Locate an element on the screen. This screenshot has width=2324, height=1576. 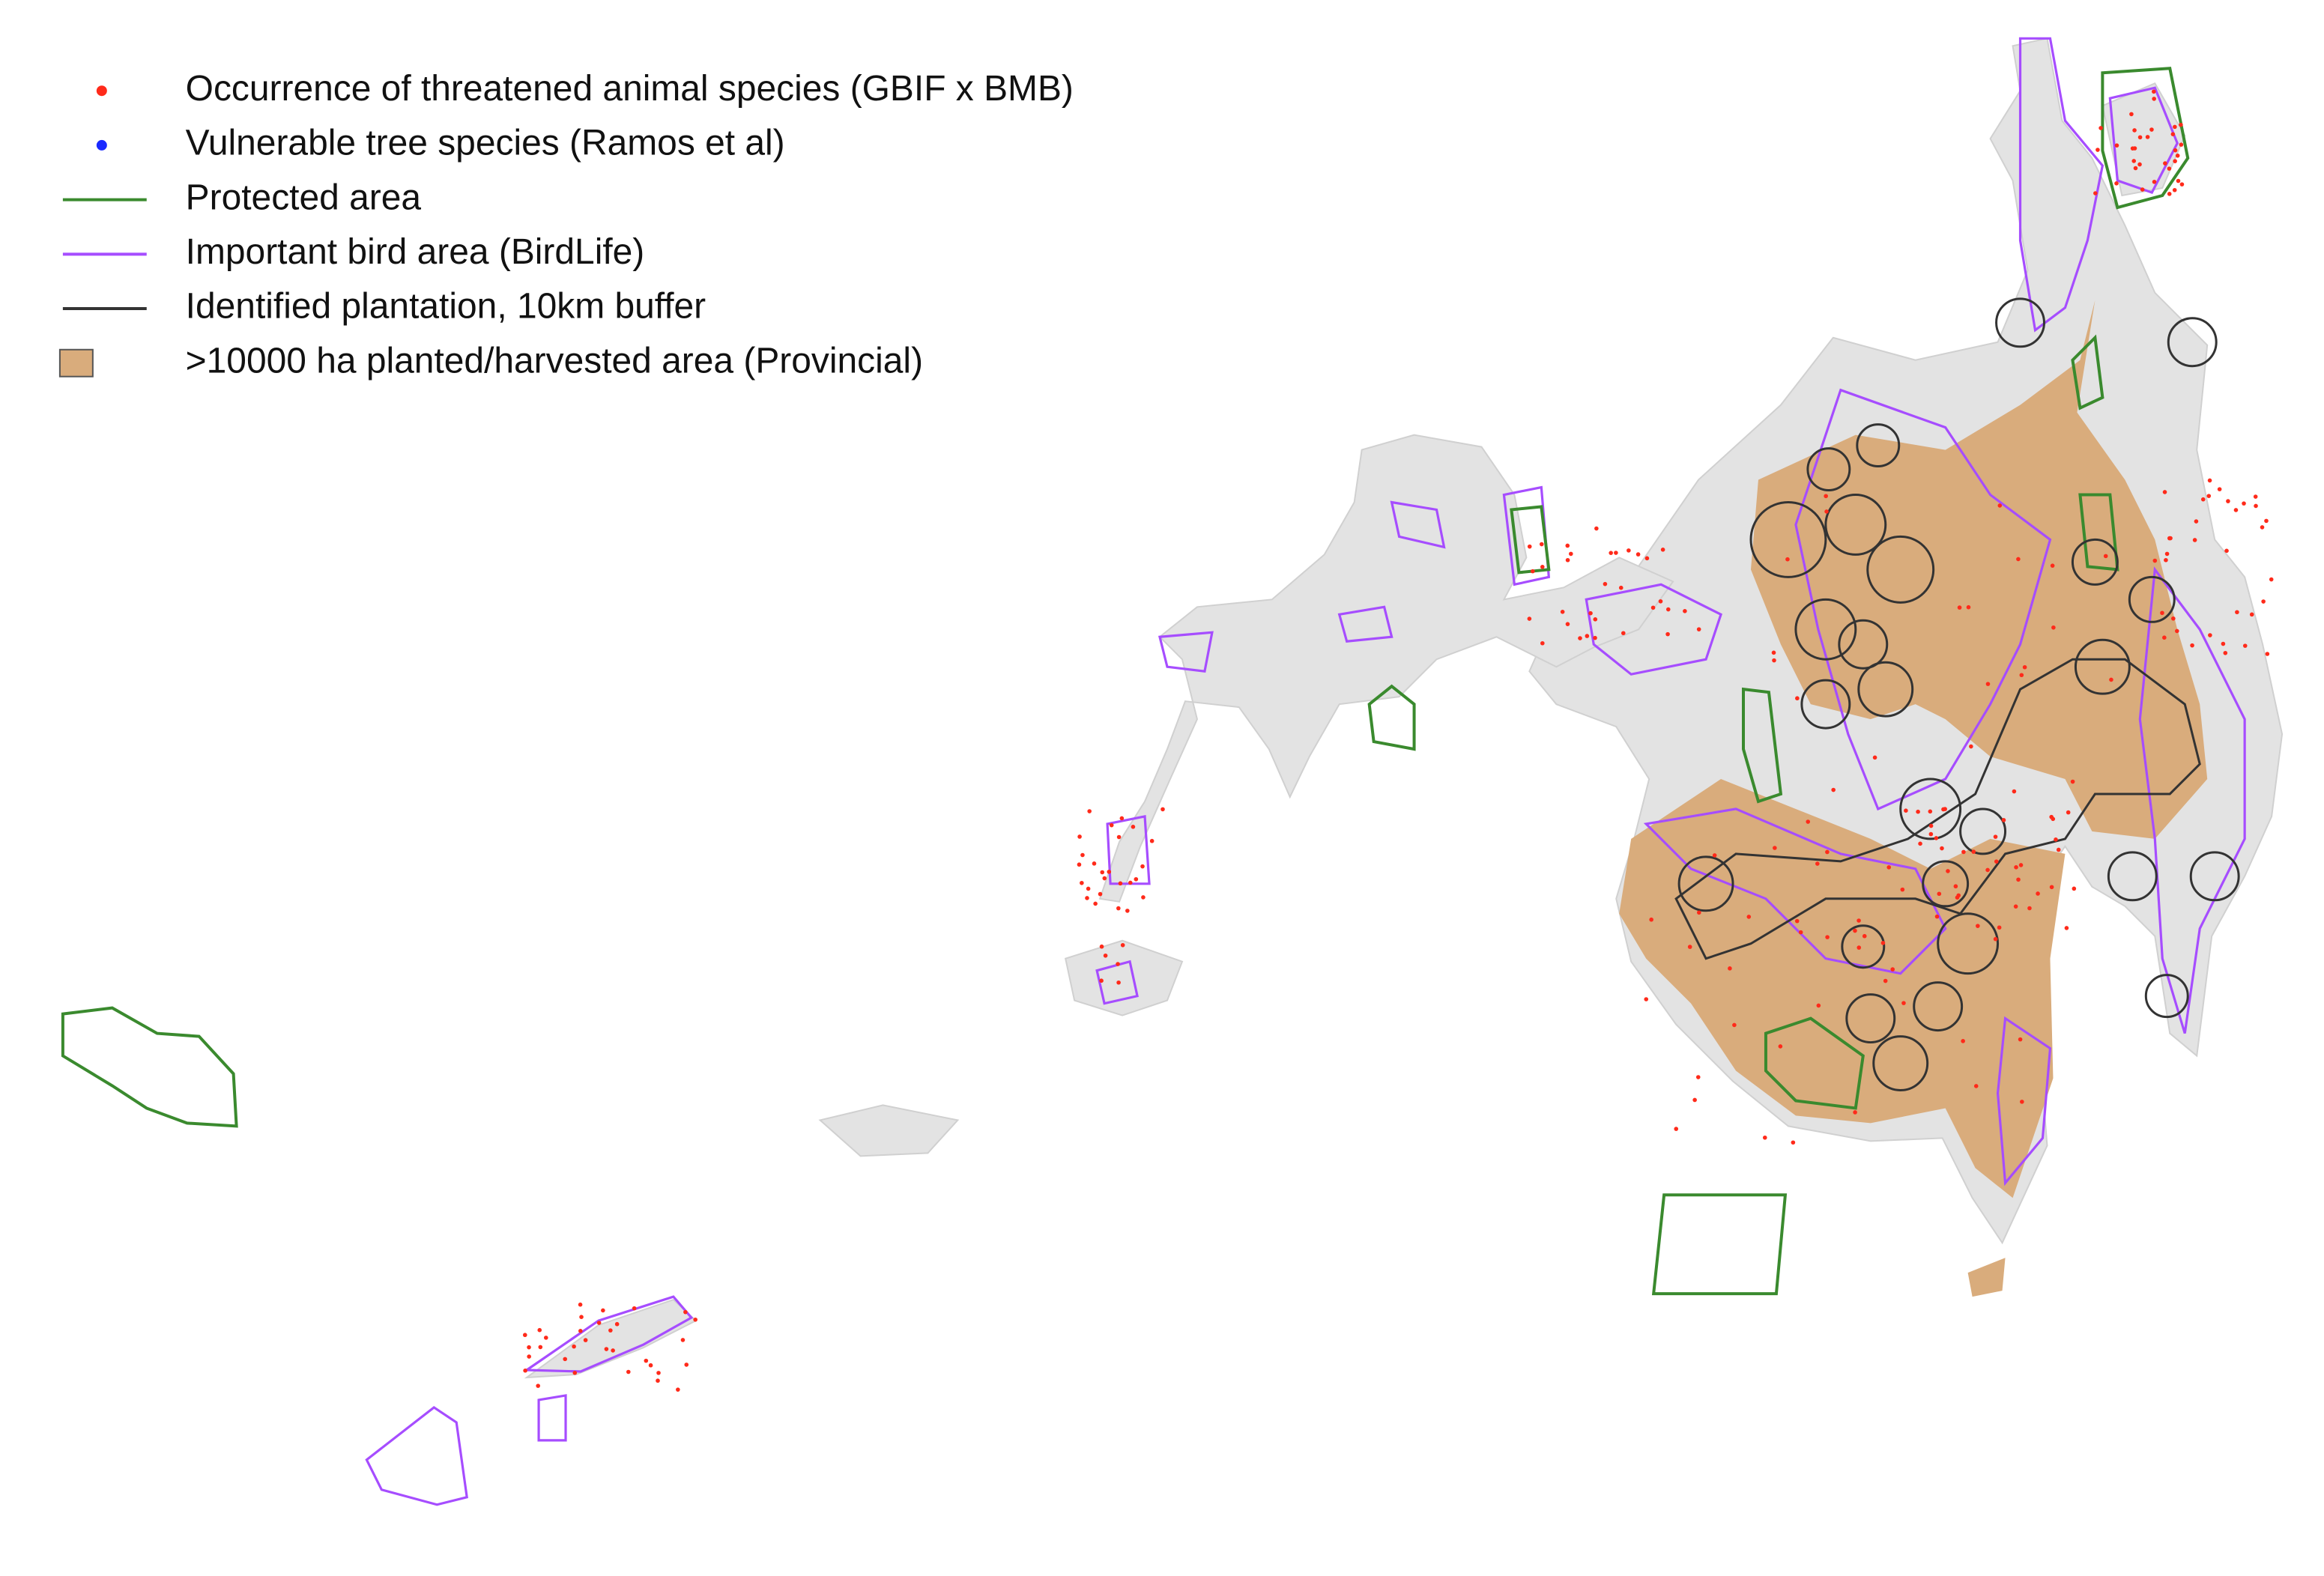
legend-label: Protected area is located at coordinates (304, 197).